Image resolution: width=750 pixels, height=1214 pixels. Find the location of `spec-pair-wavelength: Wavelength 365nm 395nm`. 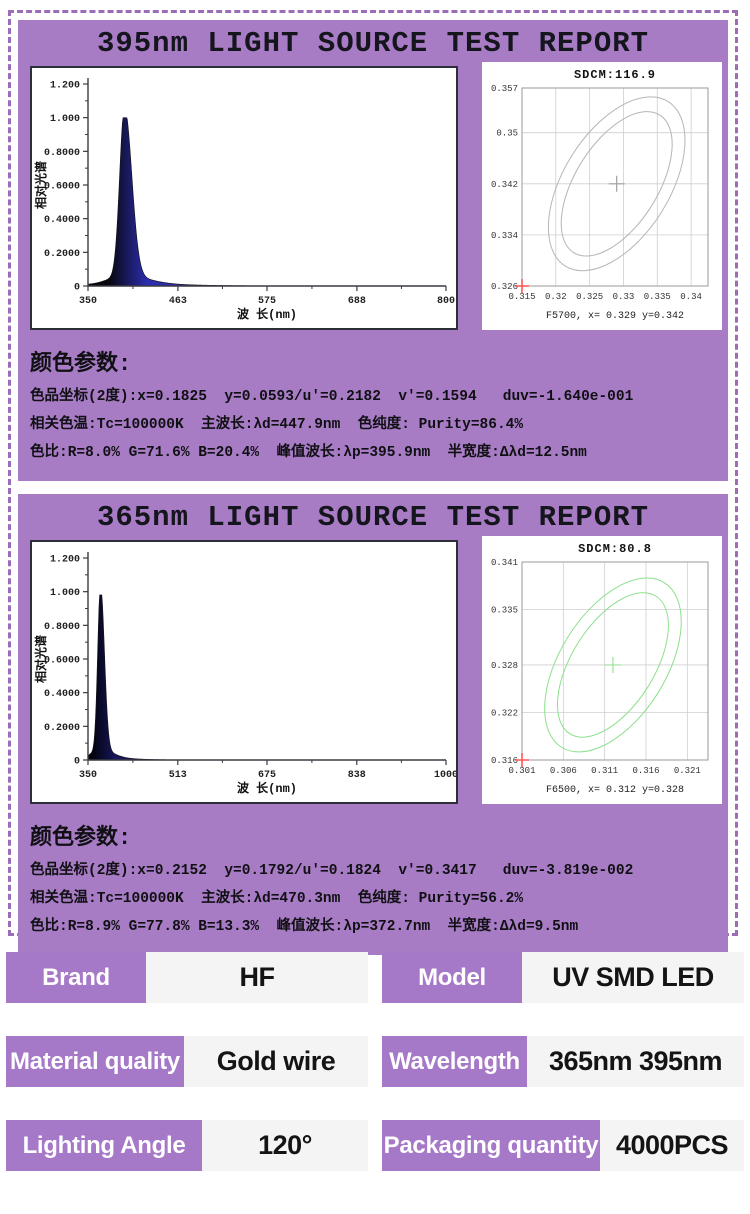

spec-pair-wavelength: Wavelength 365nm 395nm is located at coordinates (563, 1061).